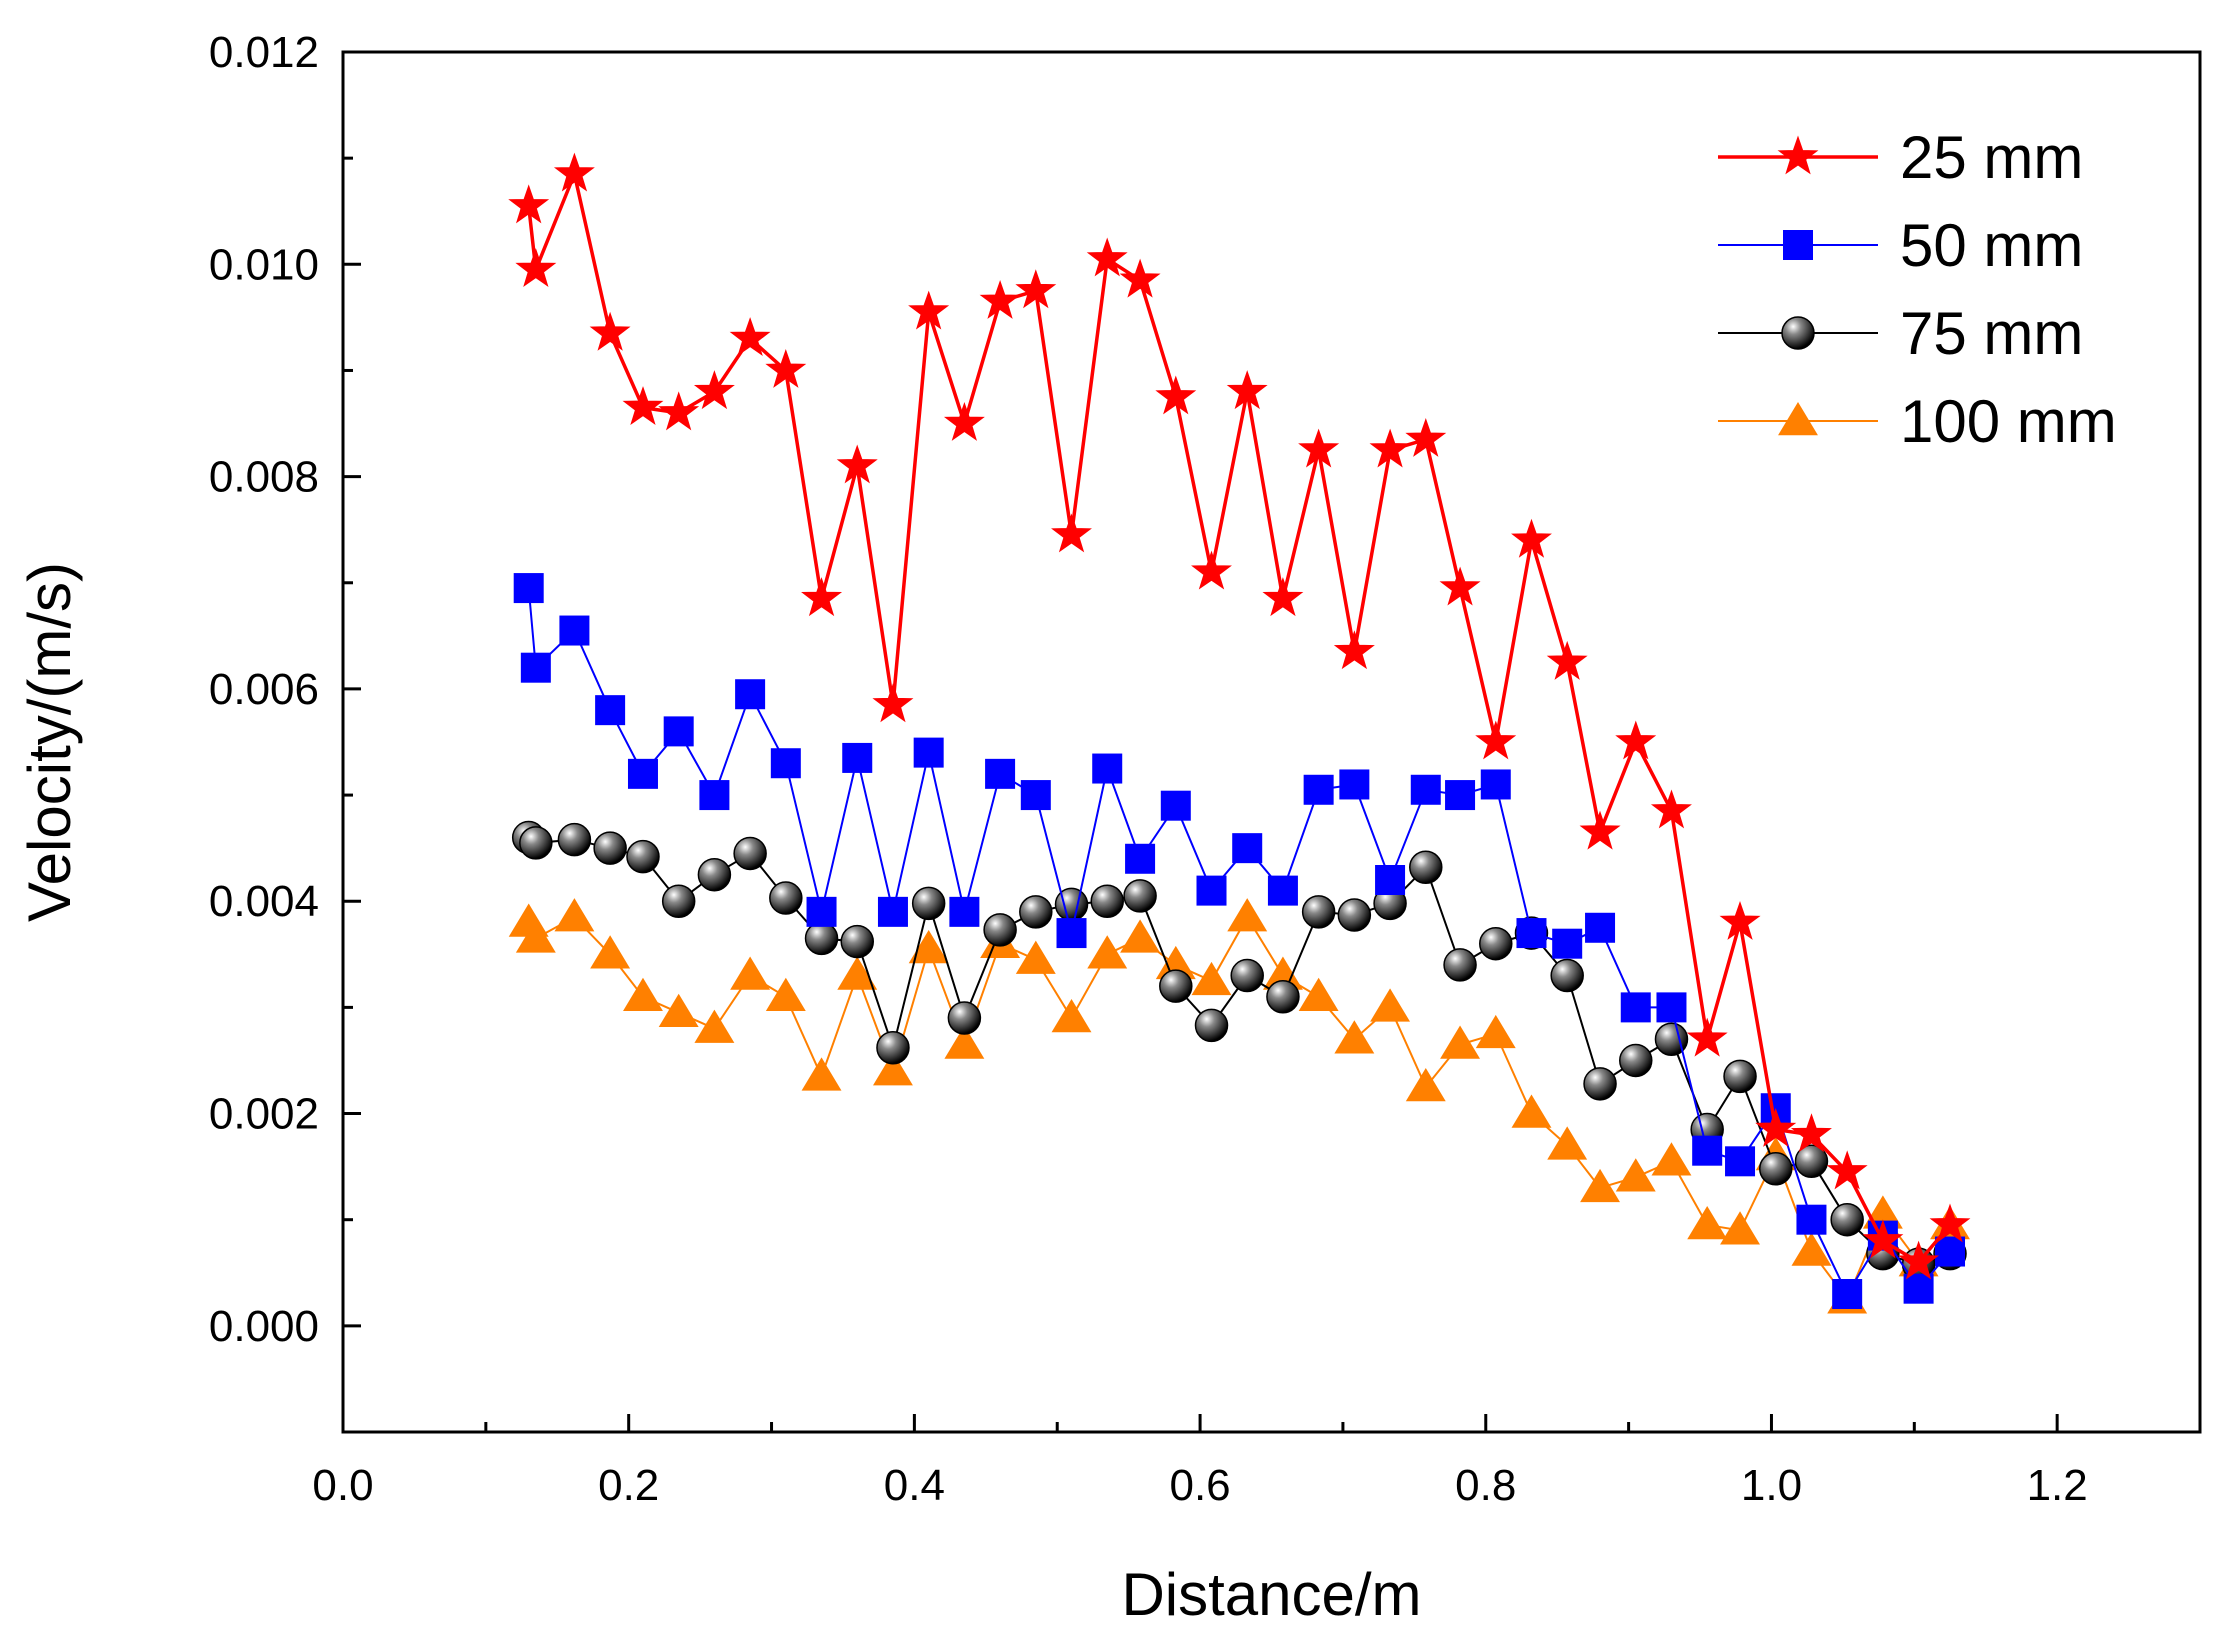 This screenshot has width=2235, height=1641. I want to click on x-tick-label: 0.2, so click(628, 1485).